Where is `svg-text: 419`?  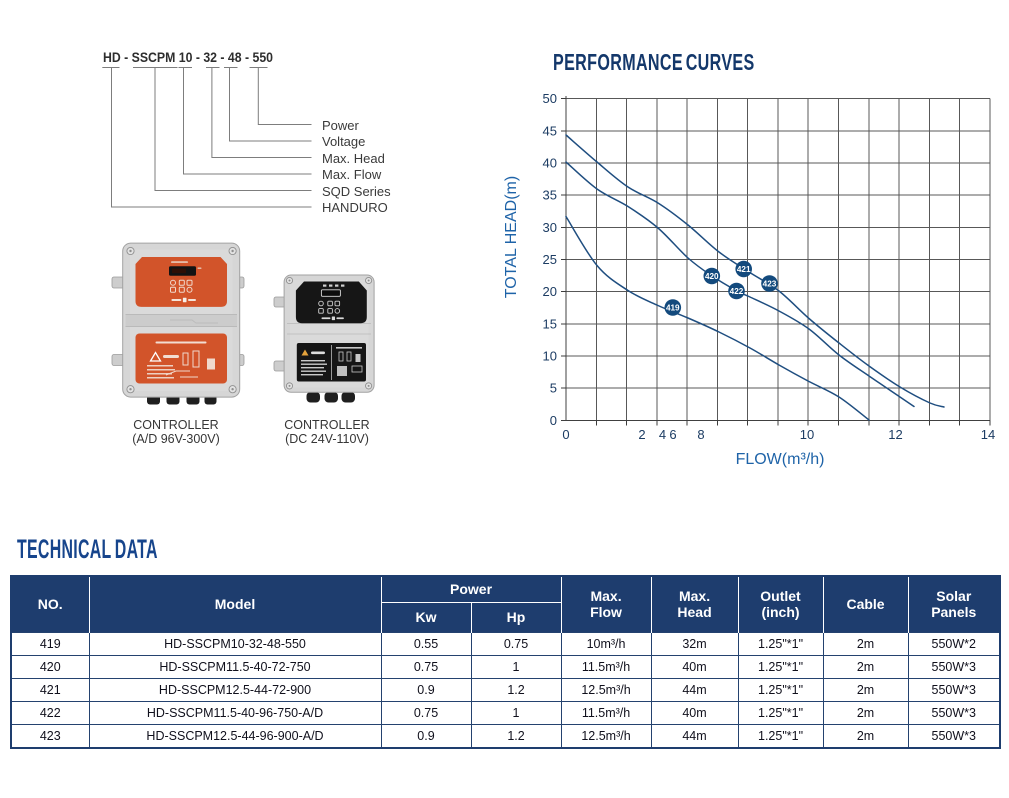 svg-text: 419 is located at coordinates (673, 307).